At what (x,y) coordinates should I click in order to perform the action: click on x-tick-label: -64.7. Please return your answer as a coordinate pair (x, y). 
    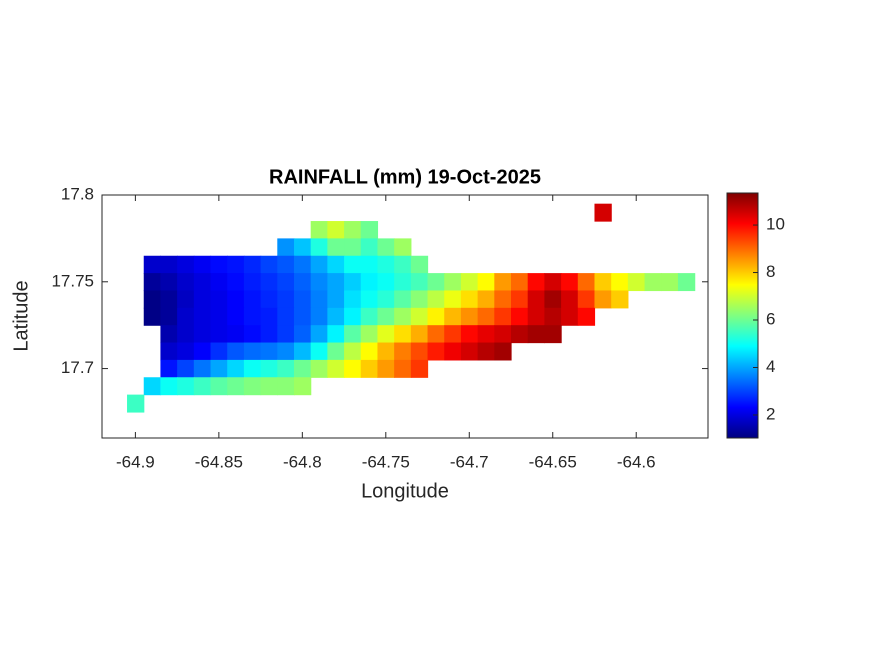
    Looking at the image, I should click on (469, 461).